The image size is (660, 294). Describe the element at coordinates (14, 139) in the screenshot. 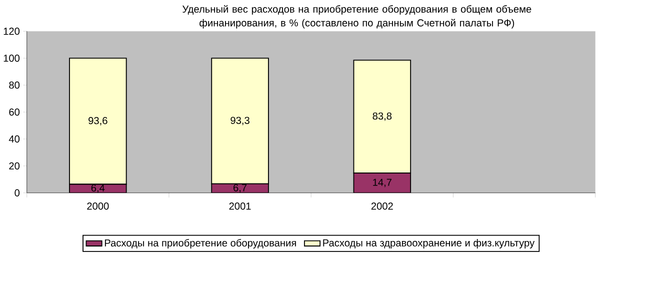

I see `y-tick-label: 40` at that location.